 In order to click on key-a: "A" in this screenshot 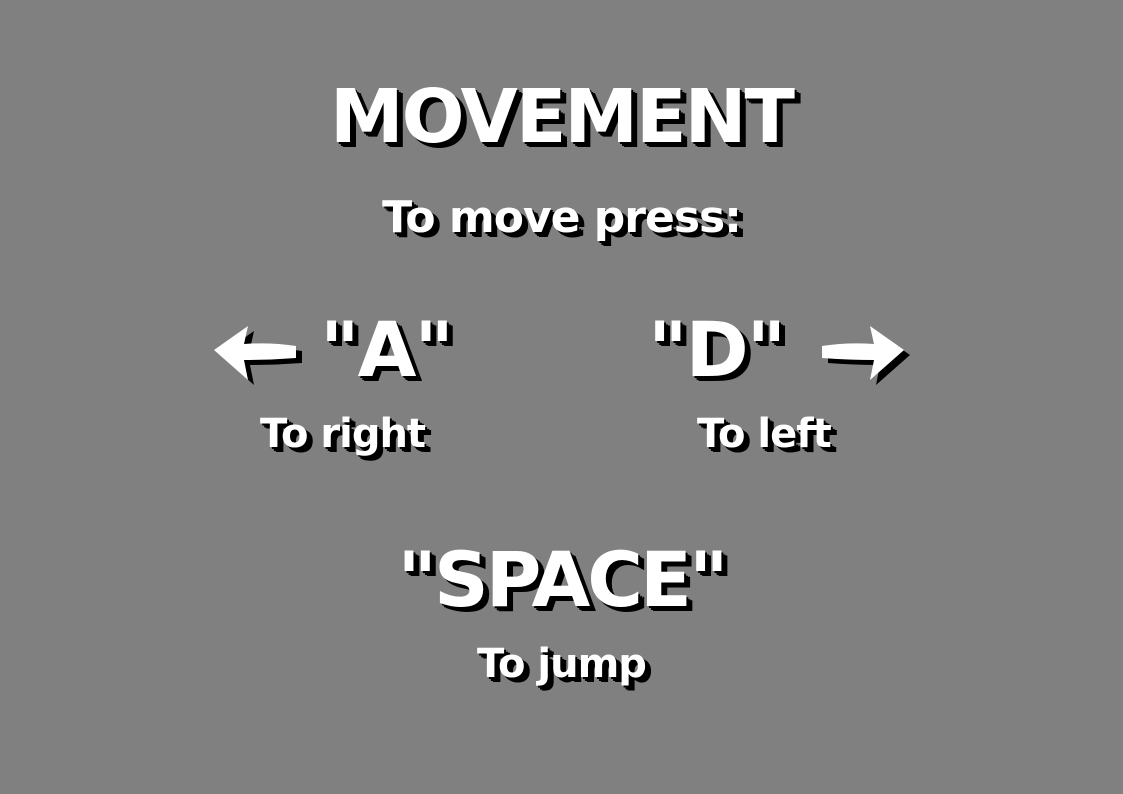, I will do `click(387, 349)`.